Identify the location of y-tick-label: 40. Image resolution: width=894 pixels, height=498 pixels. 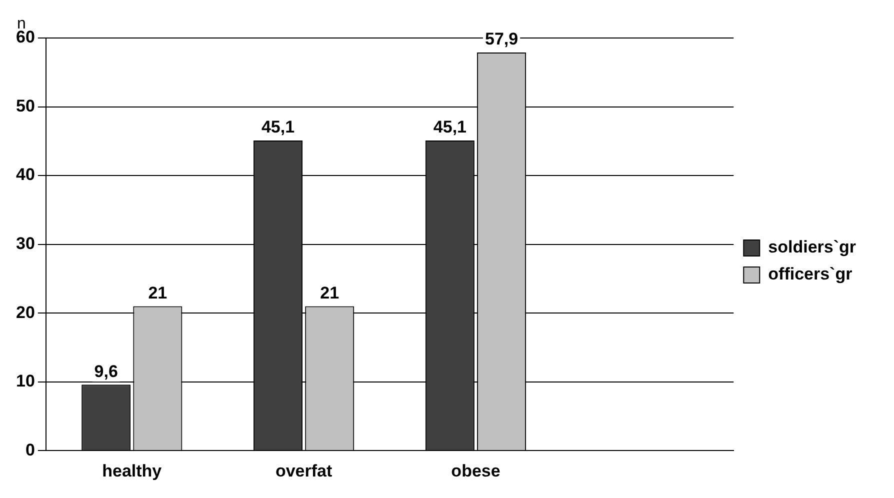
(25, 174).